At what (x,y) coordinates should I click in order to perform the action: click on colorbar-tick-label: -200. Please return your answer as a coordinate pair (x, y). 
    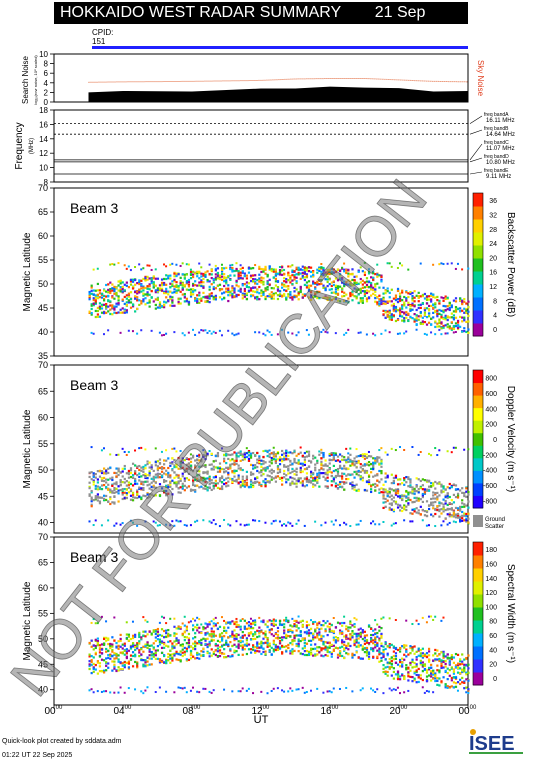
    Looking at the image, I should click on (490, 455).